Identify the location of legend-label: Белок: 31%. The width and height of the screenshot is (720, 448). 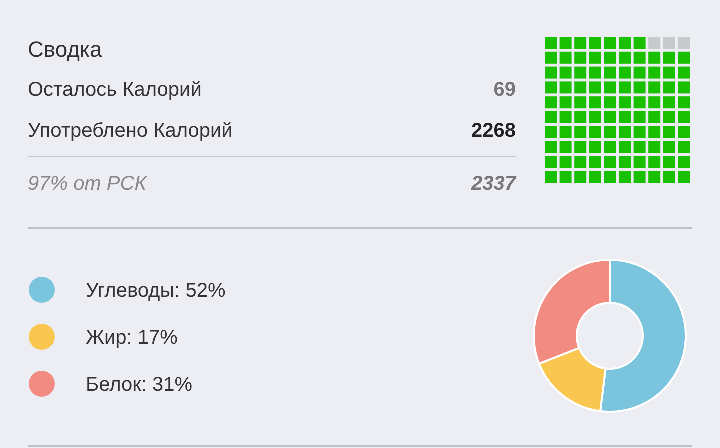
(139, 385).